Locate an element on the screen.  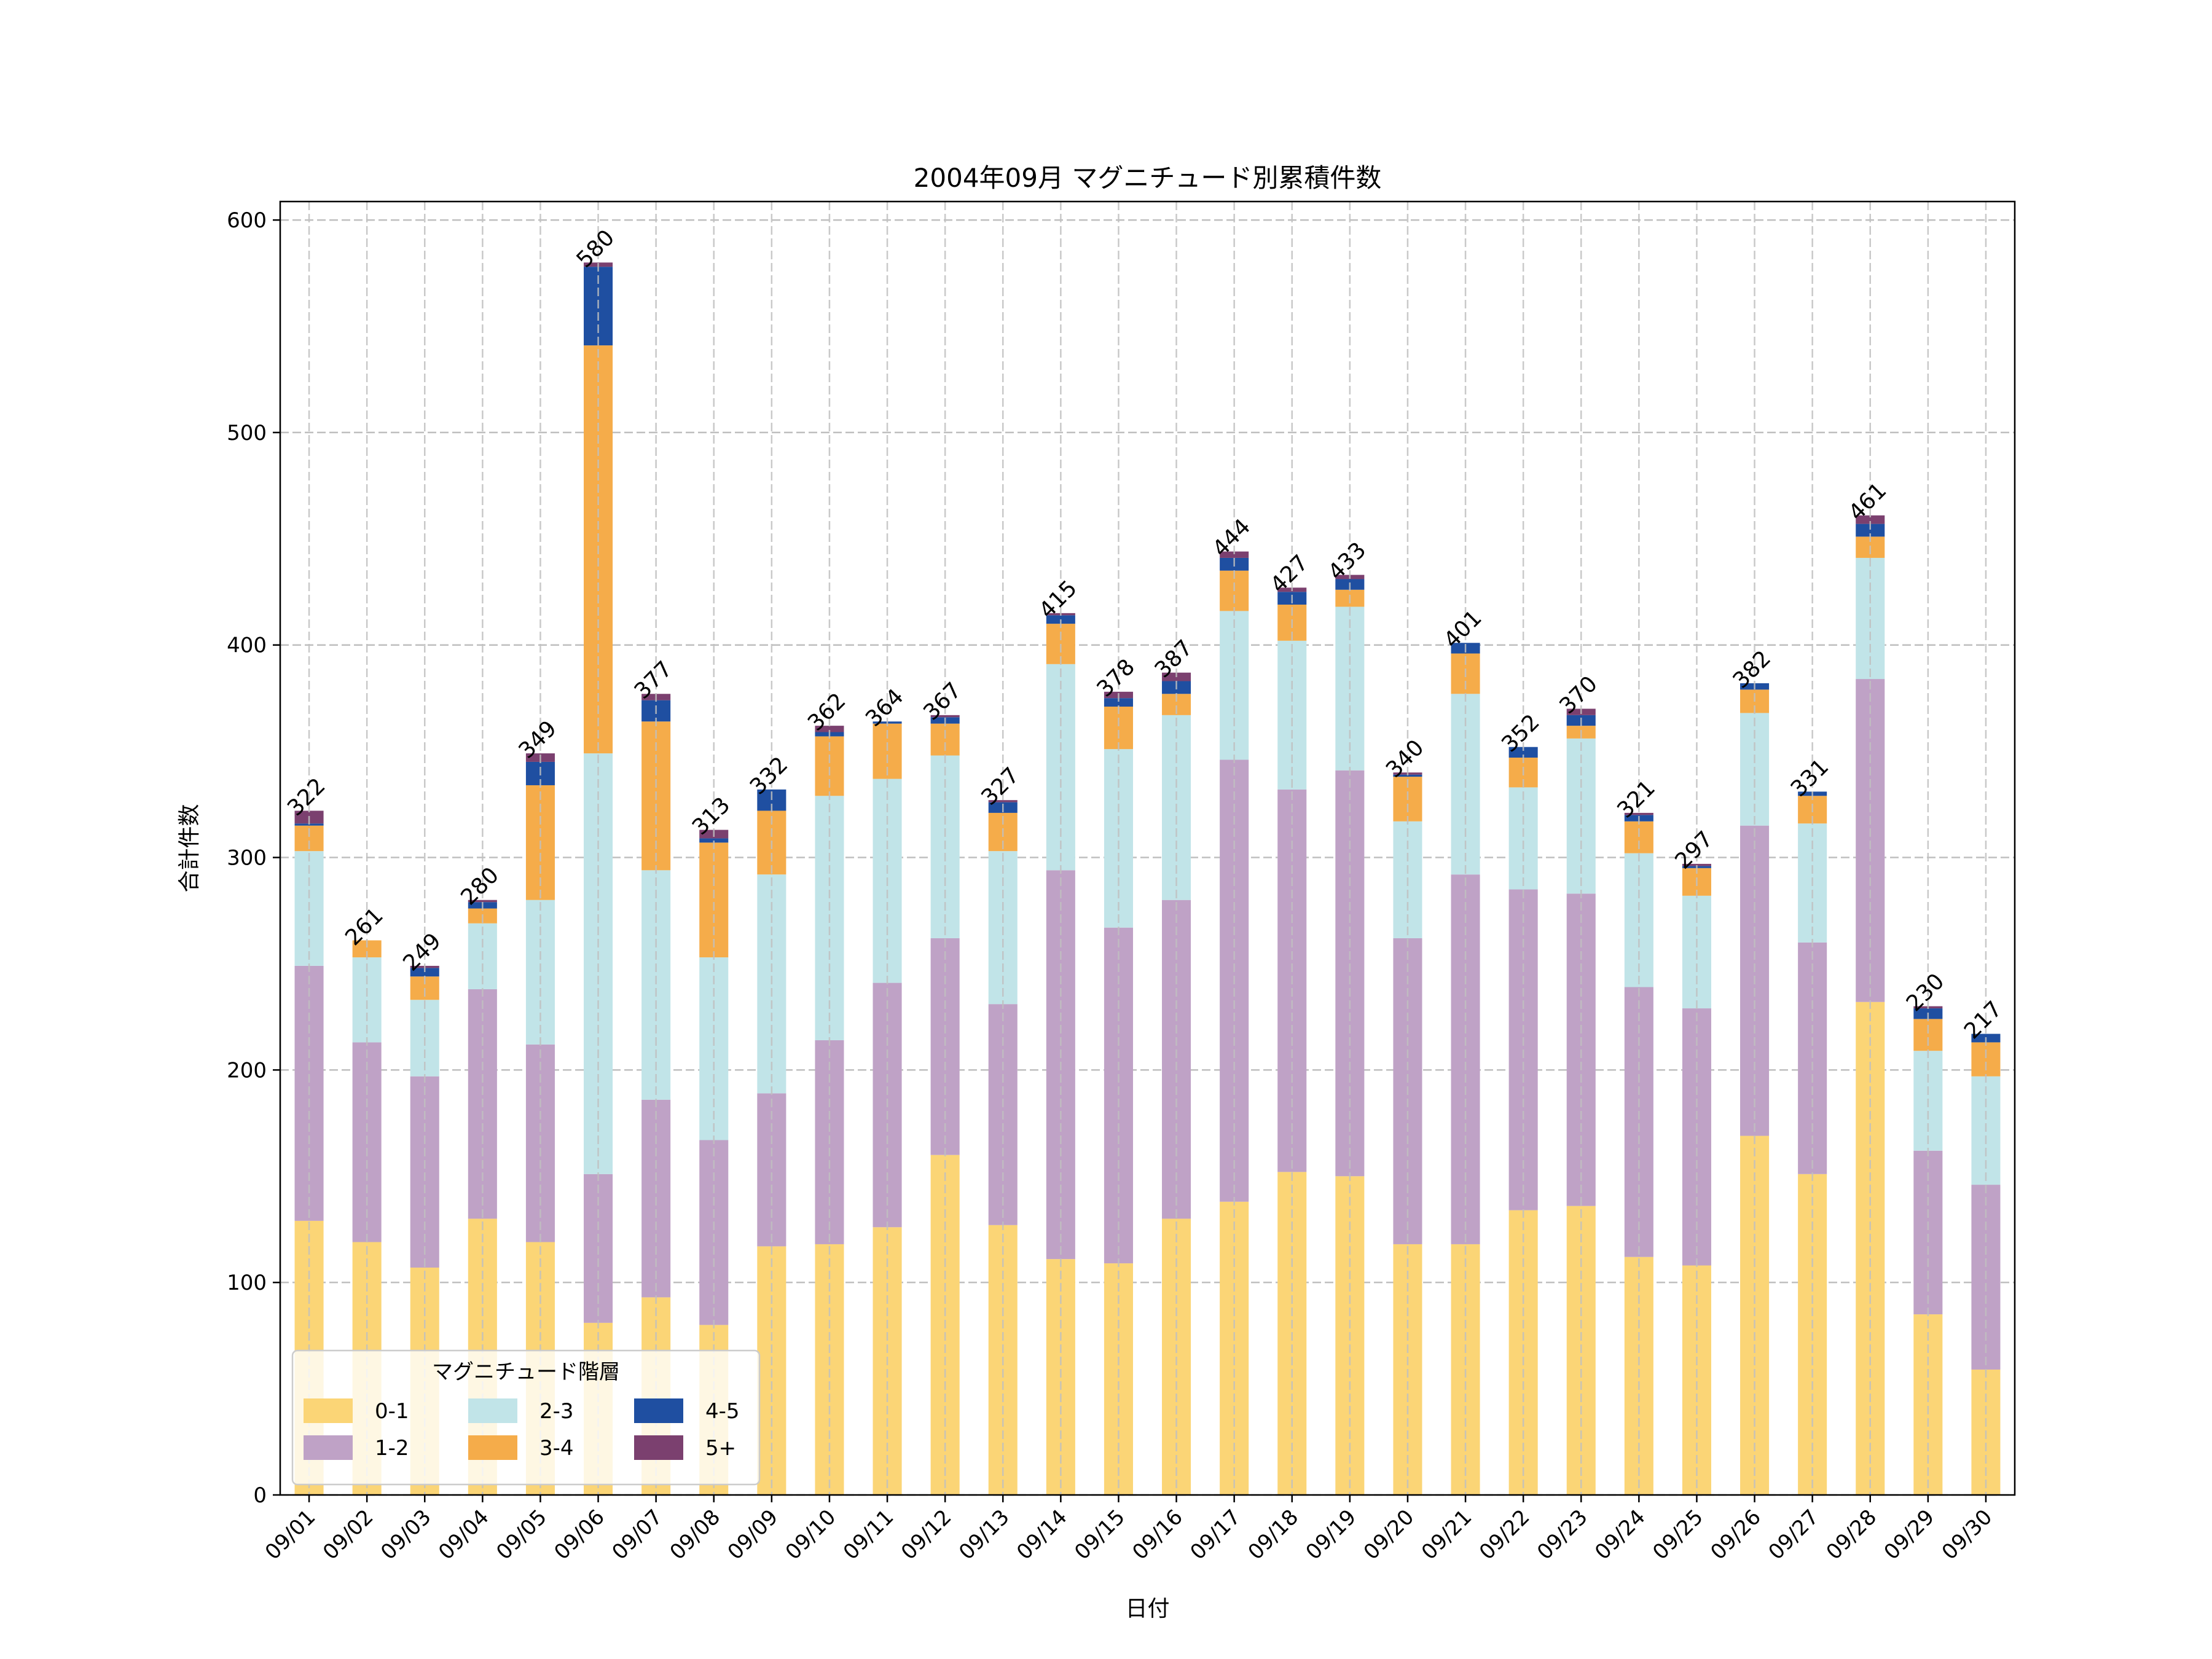
x-tick-label: 09/29 is located at coordinates (1910, 1535).